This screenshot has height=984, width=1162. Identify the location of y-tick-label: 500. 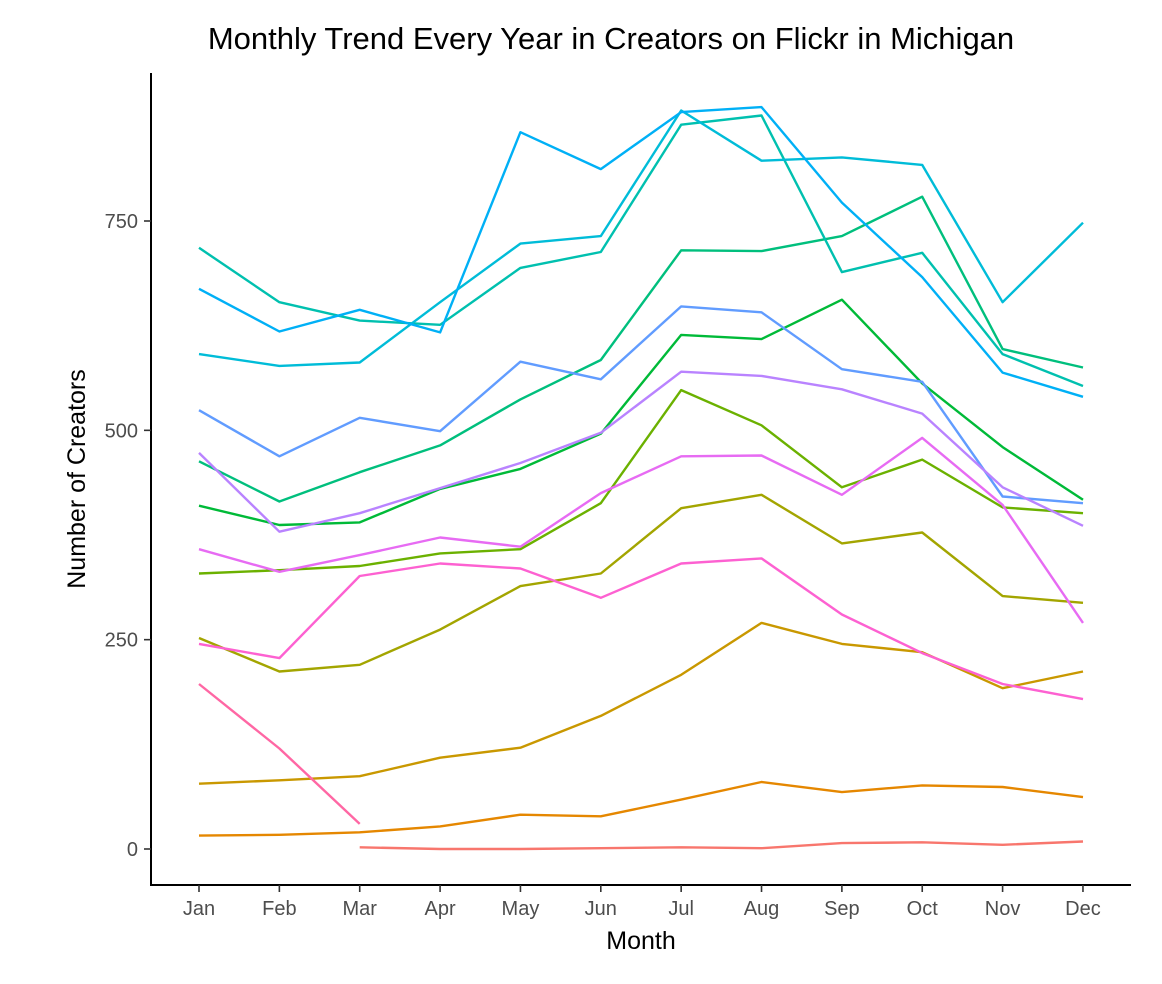
(121, 431).